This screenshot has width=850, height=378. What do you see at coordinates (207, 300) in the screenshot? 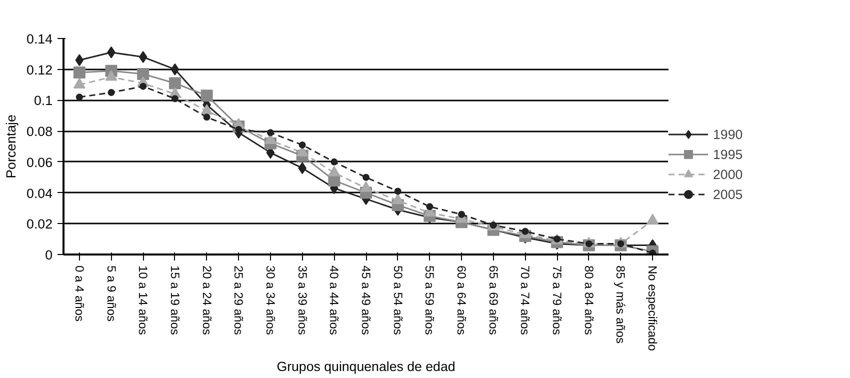
I see `x-tick-label: 20 a 24 años` at bounding box center [207, 300].